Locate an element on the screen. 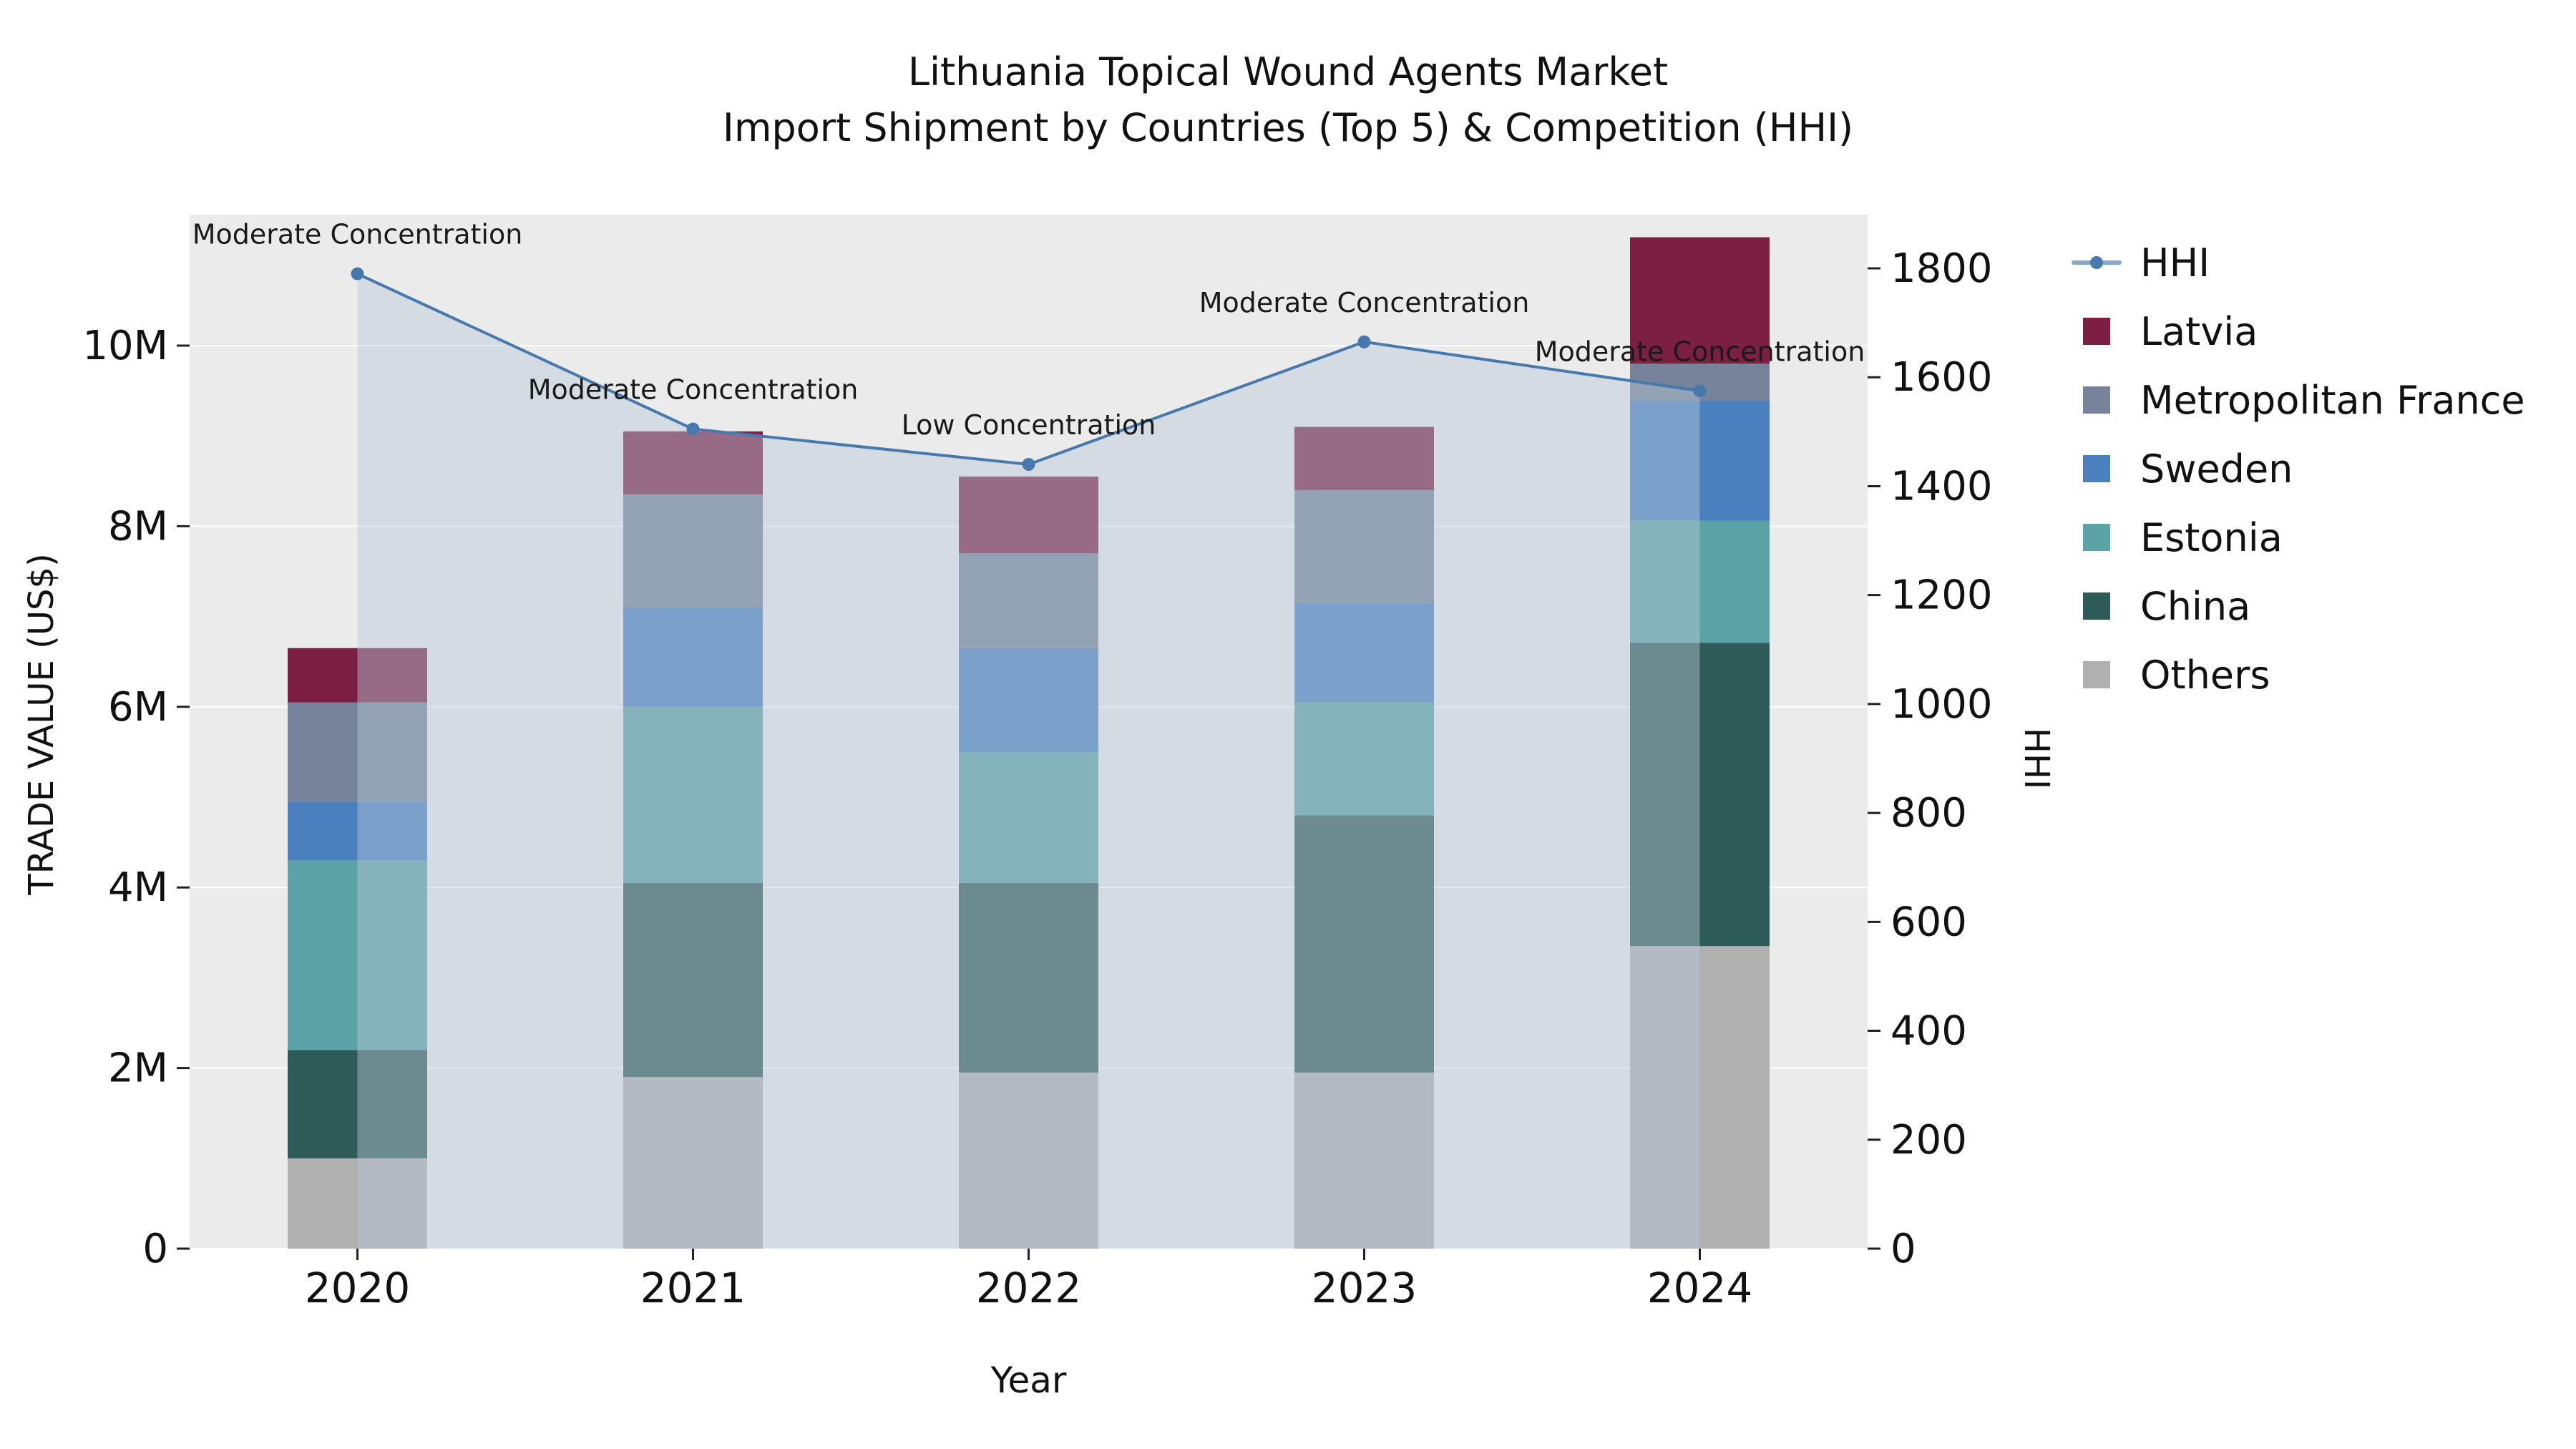  bar-segment-estonia-2023 is located at coordinates (1364, 759).